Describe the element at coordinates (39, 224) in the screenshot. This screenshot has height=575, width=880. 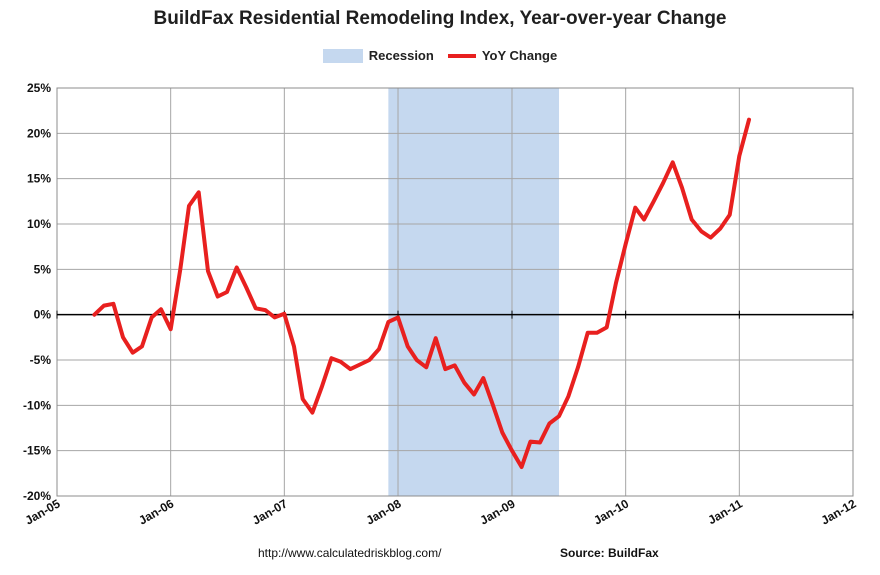
I see `y-tick-label: 10%` at that location.